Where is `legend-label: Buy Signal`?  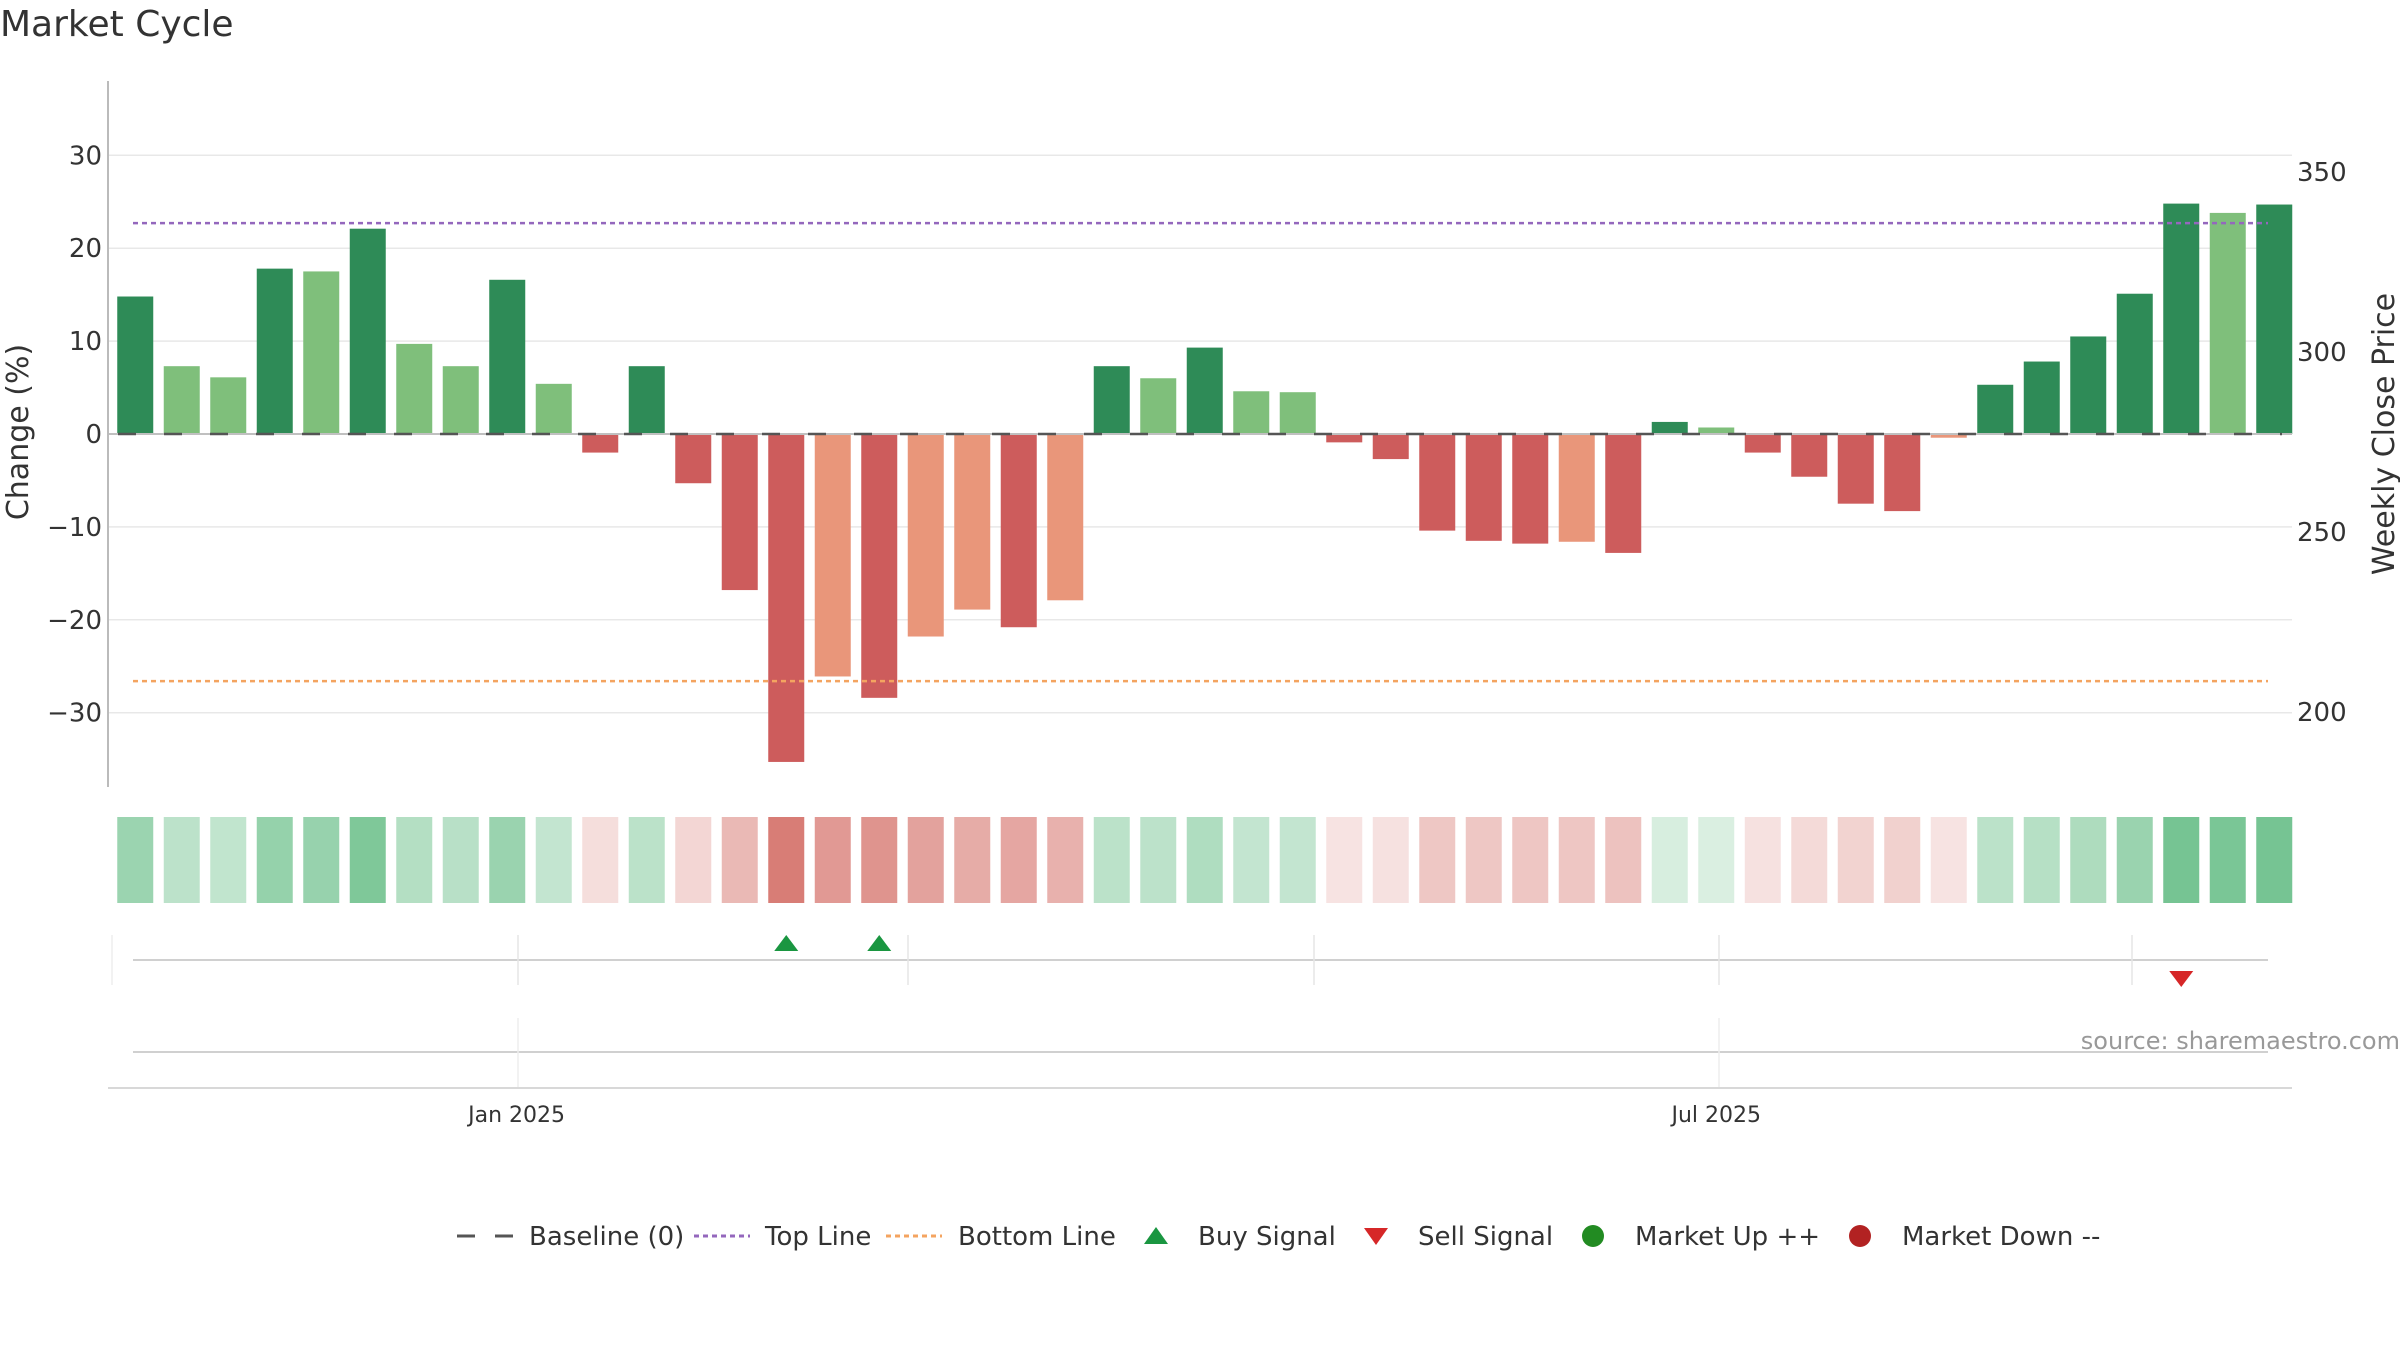 legend-label: Buy Signal is located at coordinates (1267, 1237).